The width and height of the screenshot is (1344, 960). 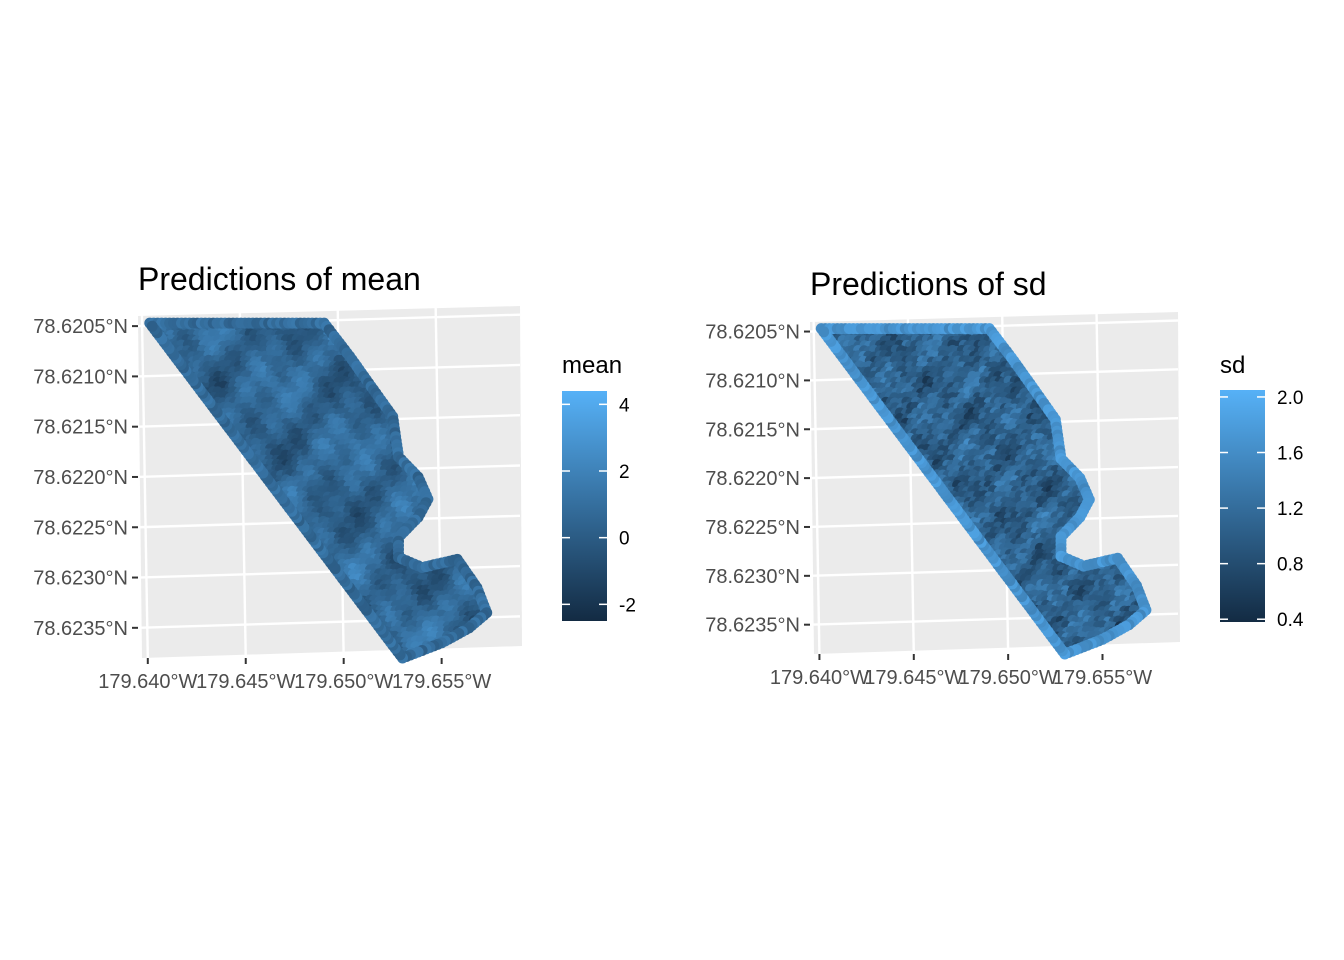 What do you see at coordinates (624, 405) in the screenshot?
I see `colorbar-label: 4` at bounding box center [624, 405].